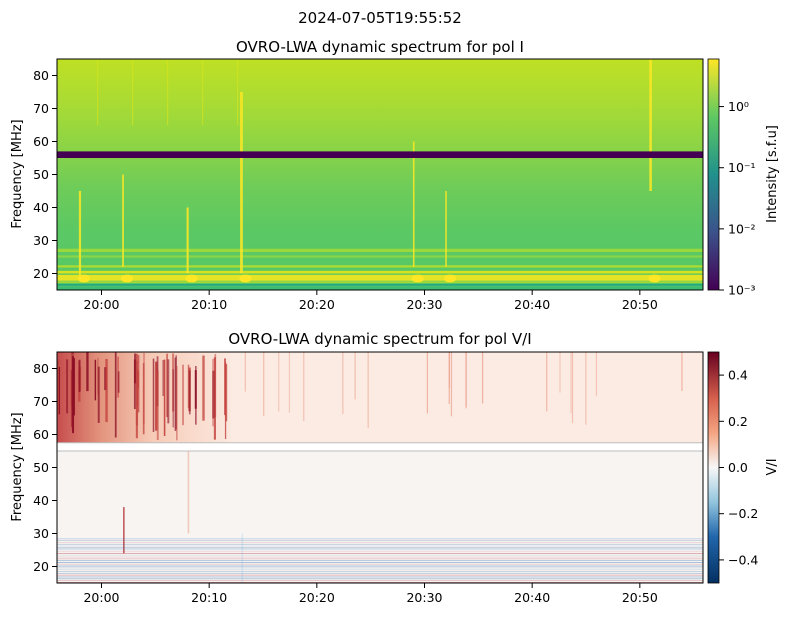 The image size is (789, 617). I want to click on colorbar-label: Intensity [s.f.u], so click(772, 174).